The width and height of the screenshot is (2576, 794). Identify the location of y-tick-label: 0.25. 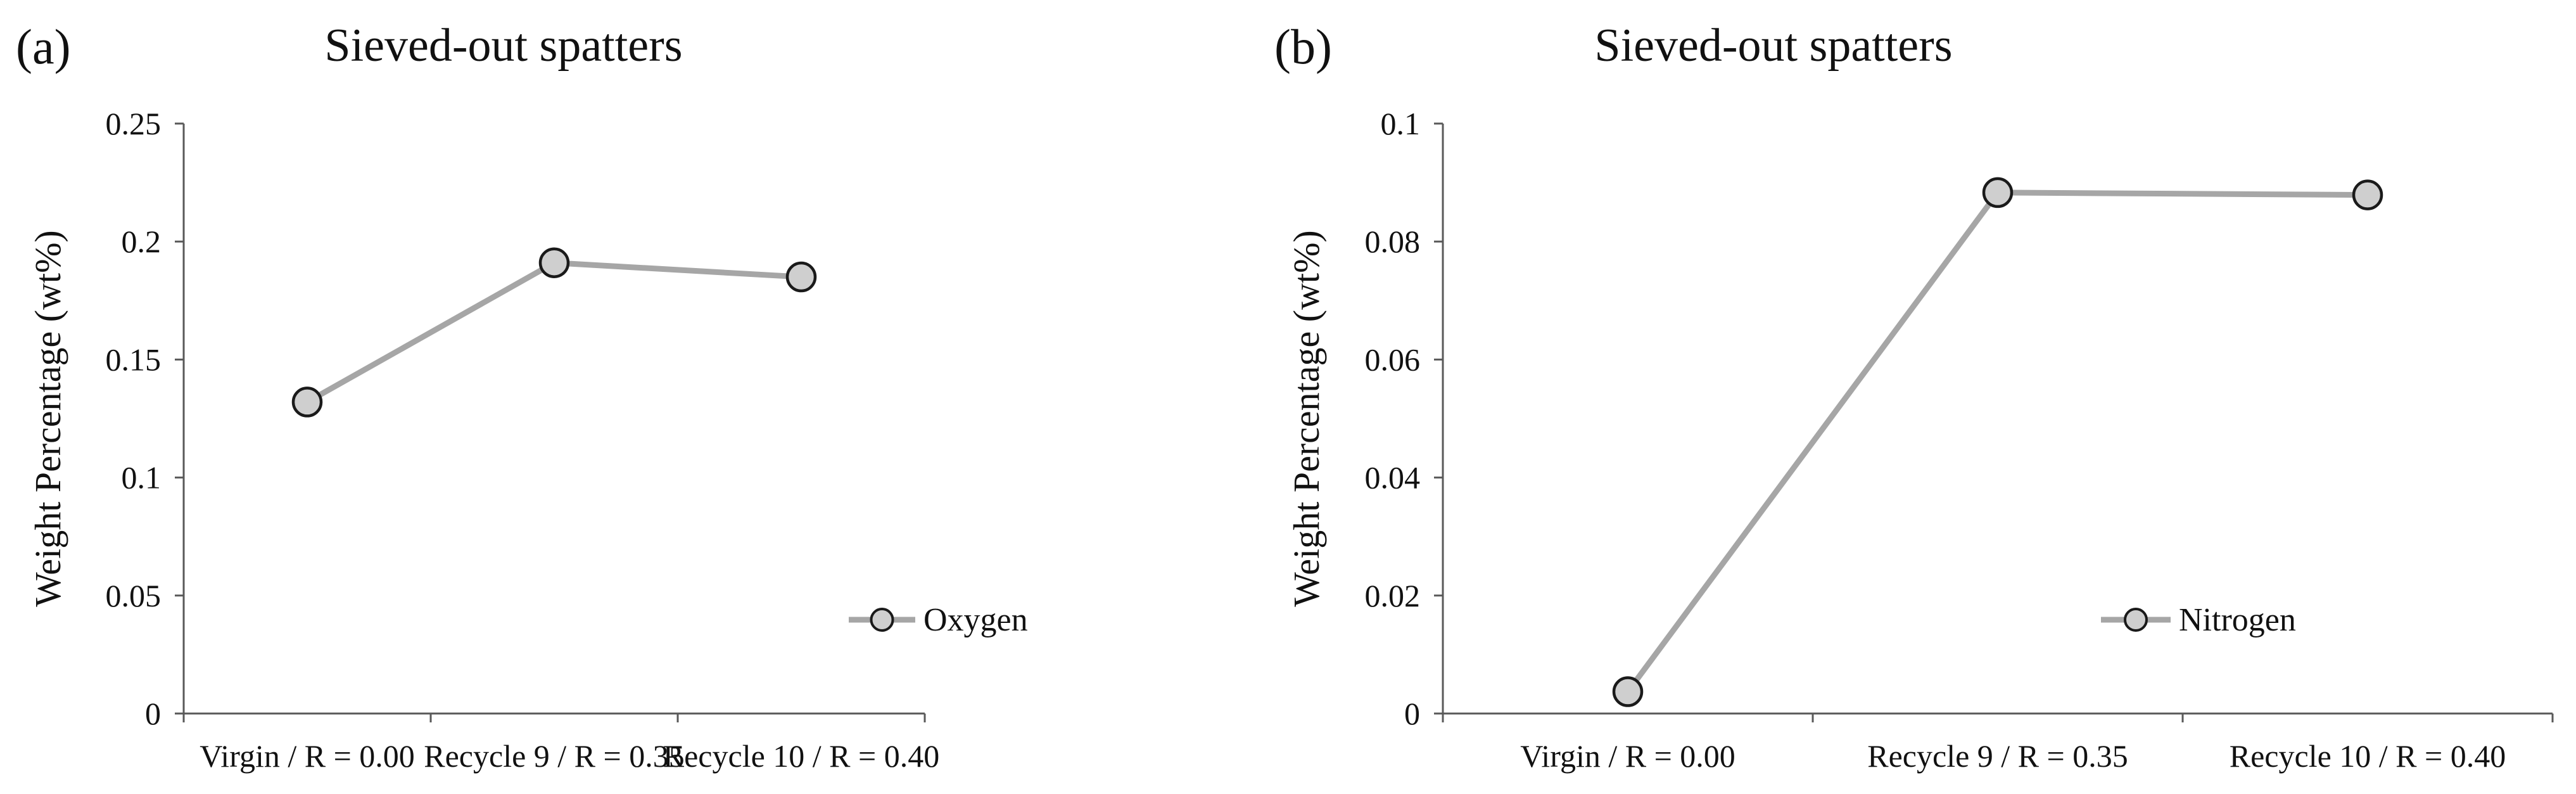
(134, 123).